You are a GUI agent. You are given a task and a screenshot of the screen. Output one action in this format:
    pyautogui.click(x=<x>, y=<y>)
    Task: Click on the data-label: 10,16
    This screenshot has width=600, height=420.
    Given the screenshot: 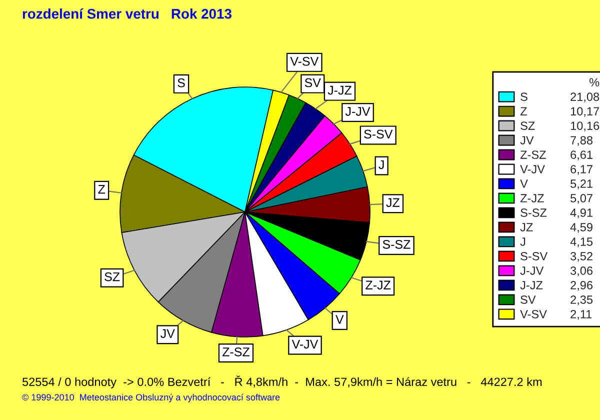 What is the action you would take?
    pyautogui.click(x=585, y=127)
    